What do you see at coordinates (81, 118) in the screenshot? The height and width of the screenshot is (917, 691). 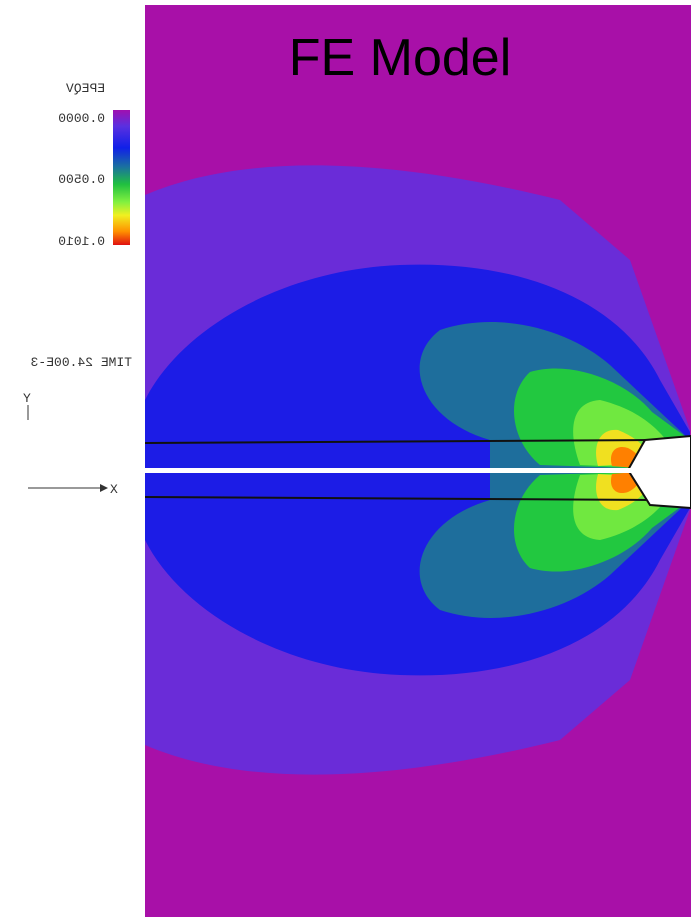 I see `legend-label: 0.0000` at bounding box center [81, 118].